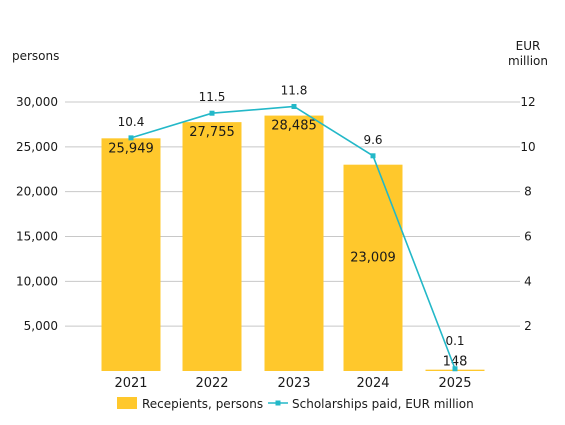 Image resolution: width=565 pixels, height=425 pixels. I want to click on right-axis-tick-label: 4, so click(528, 281).